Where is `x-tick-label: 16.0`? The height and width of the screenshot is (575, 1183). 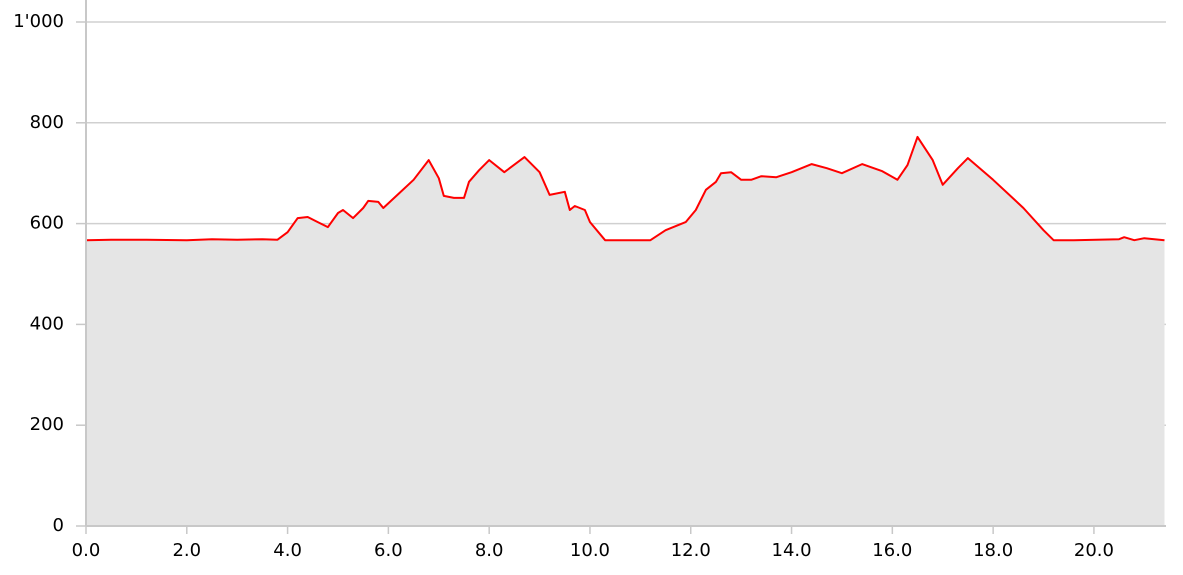 x-tick-label: 16.0 is located at coordinates (892, 550).